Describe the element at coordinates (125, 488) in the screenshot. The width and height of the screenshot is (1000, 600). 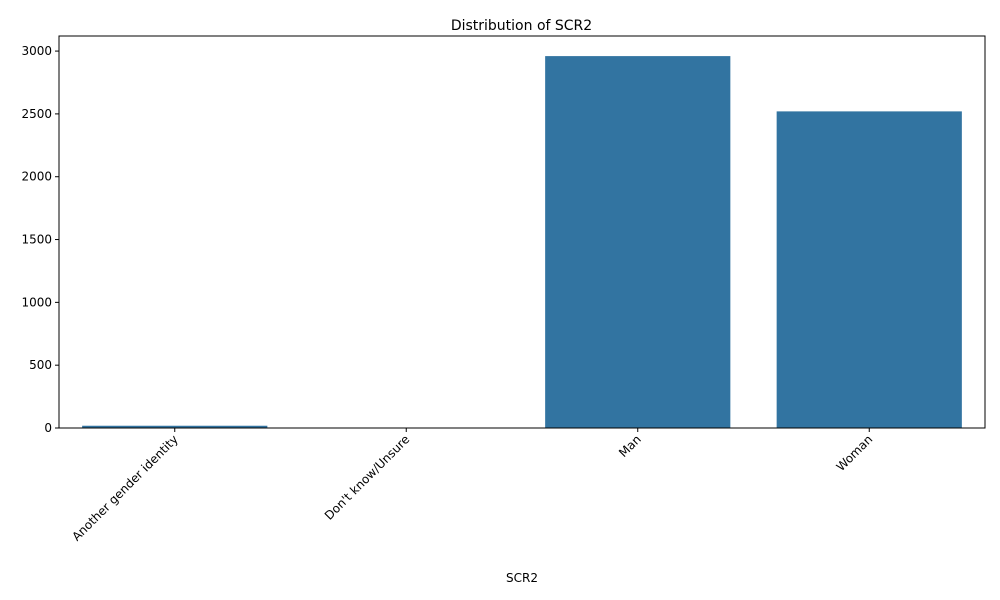
I see `x-tick-label: Another gender identity` at that location.